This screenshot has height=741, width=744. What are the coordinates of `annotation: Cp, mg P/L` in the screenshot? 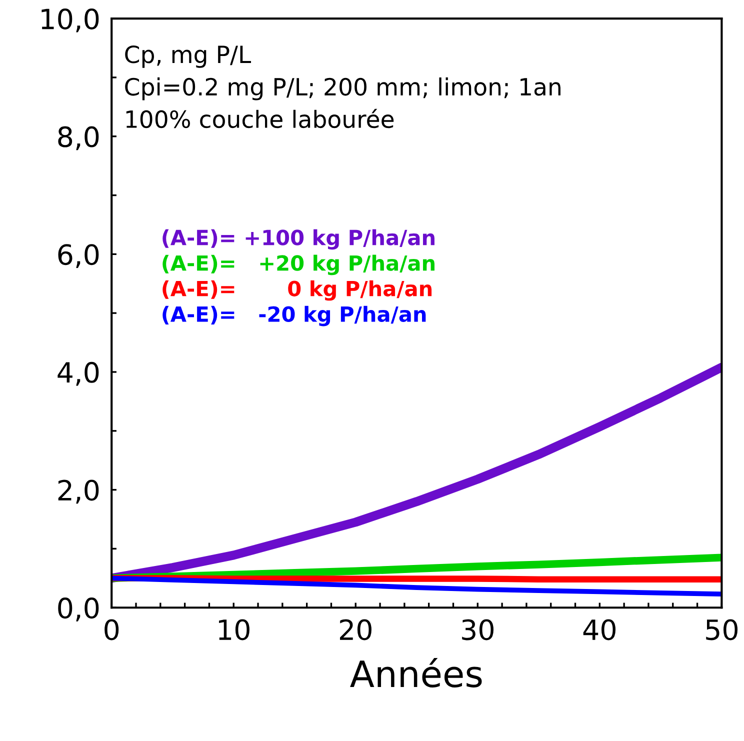 It's located at (188, 56).